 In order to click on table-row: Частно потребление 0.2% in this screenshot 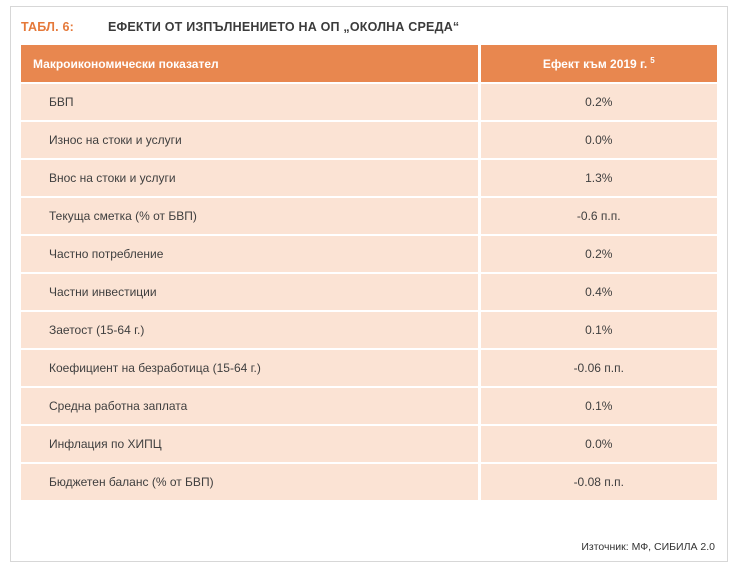, I will do `click(369, 254)`.